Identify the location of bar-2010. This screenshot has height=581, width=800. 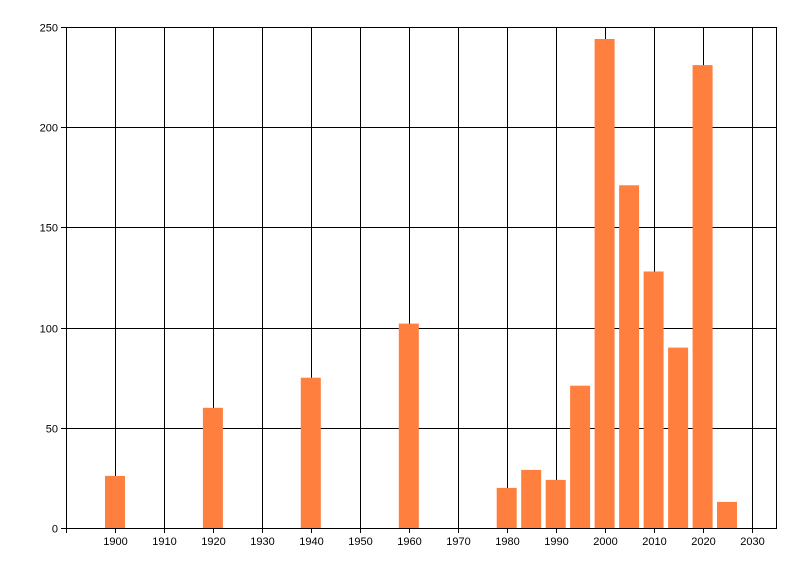
(653, 399).